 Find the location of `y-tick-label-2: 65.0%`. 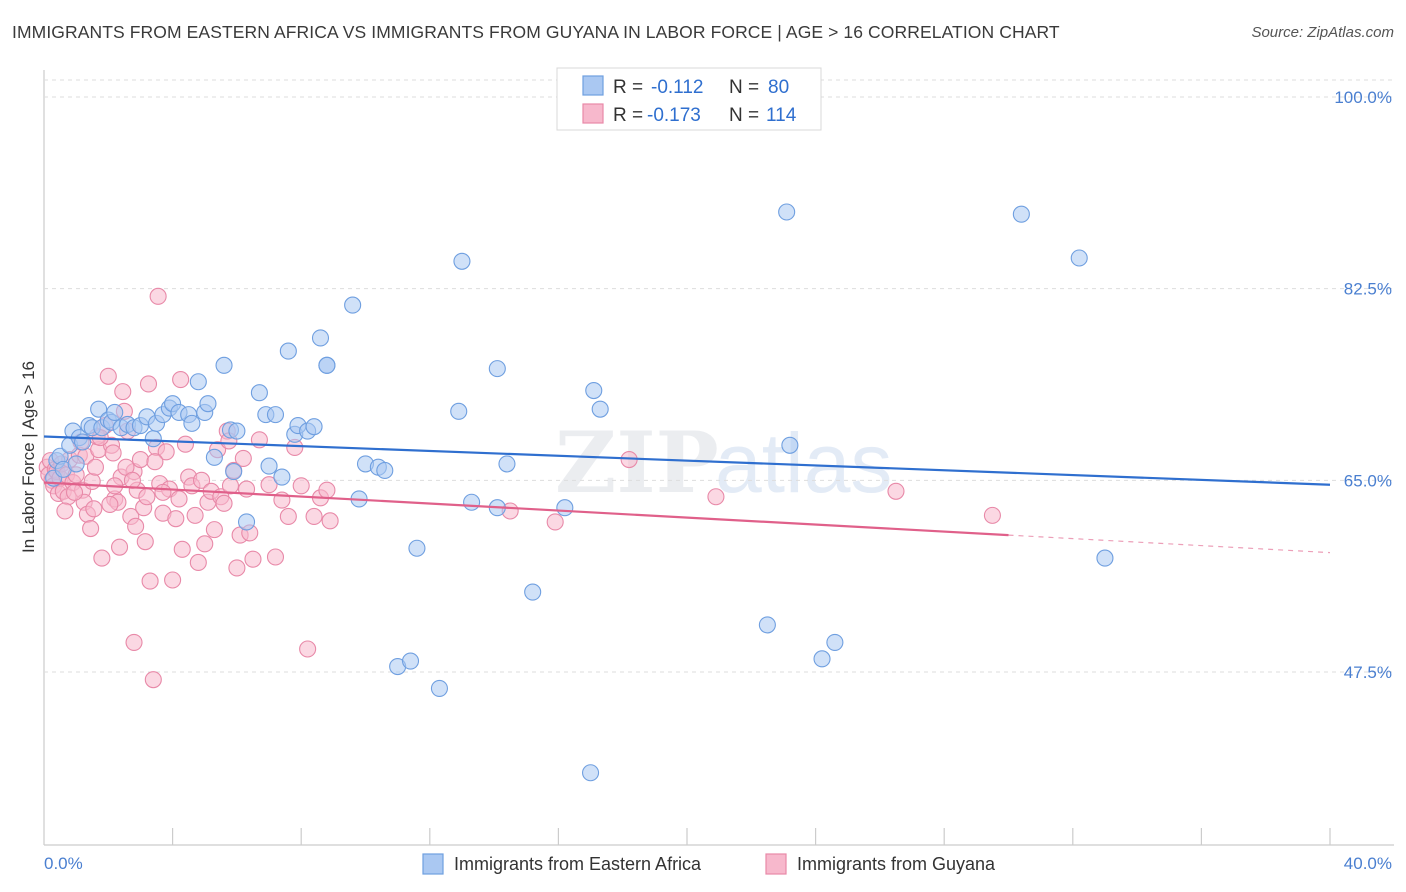

y-tick-label-2: 65.0% is located at coordinates (1368, 480).